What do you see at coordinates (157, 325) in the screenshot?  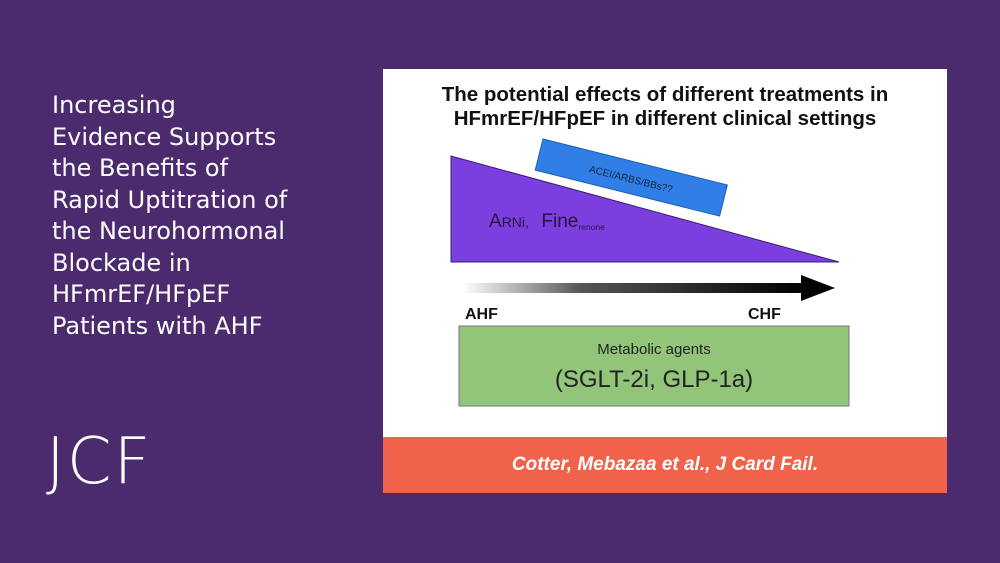 I see `slide-title-line: Patients with AHF` at bounding box center [157, 325].